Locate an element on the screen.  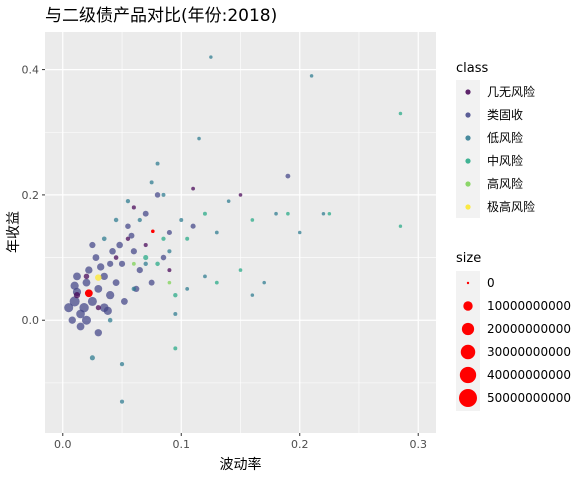
class-legend-label: 几无风险 is located at coordinates (511, 91).